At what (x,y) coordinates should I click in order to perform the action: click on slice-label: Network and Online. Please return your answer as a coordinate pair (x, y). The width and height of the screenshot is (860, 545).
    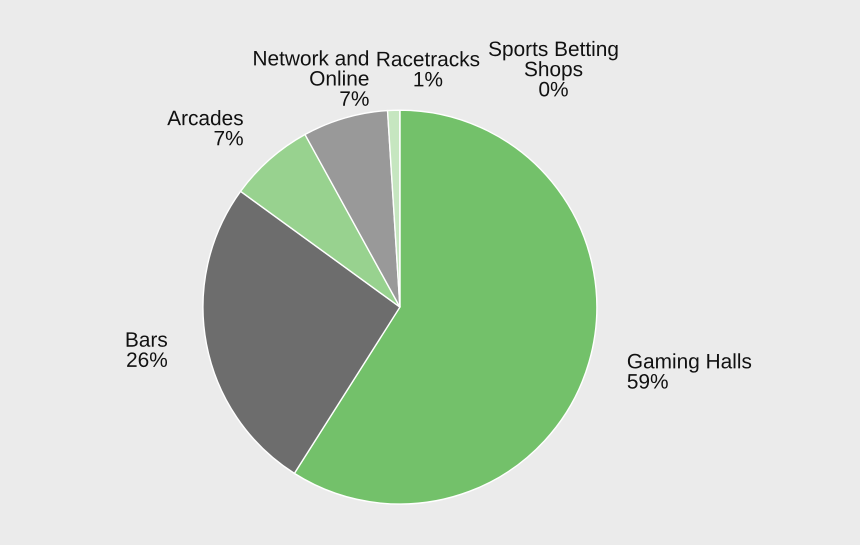
    Looking at the image, I should click on (311, 68).